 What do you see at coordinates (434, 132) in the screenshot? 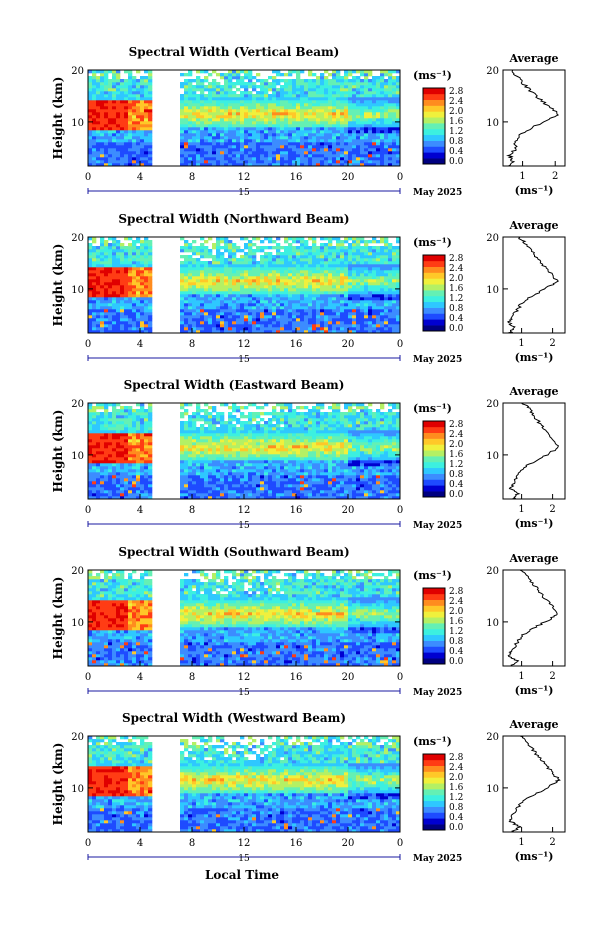
I see `colorbar-swatch` at bounding box center [434, 132].